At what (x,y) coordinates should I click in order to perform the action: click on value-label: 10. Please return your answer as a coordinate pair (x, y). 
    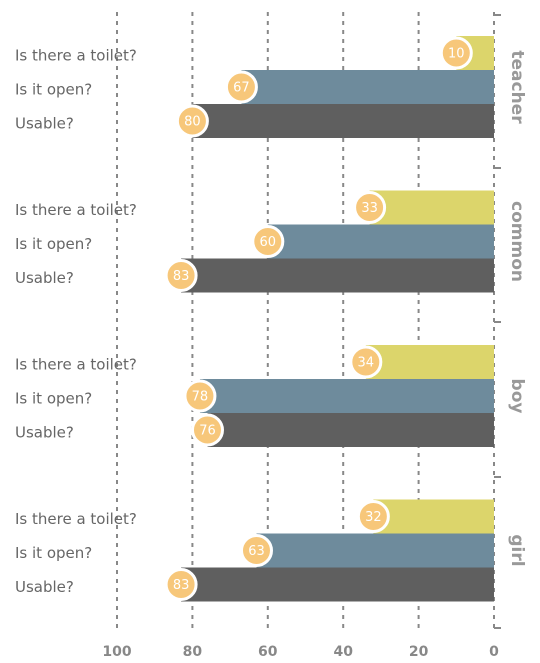
    Looking at the image, I should click on (456, 54).